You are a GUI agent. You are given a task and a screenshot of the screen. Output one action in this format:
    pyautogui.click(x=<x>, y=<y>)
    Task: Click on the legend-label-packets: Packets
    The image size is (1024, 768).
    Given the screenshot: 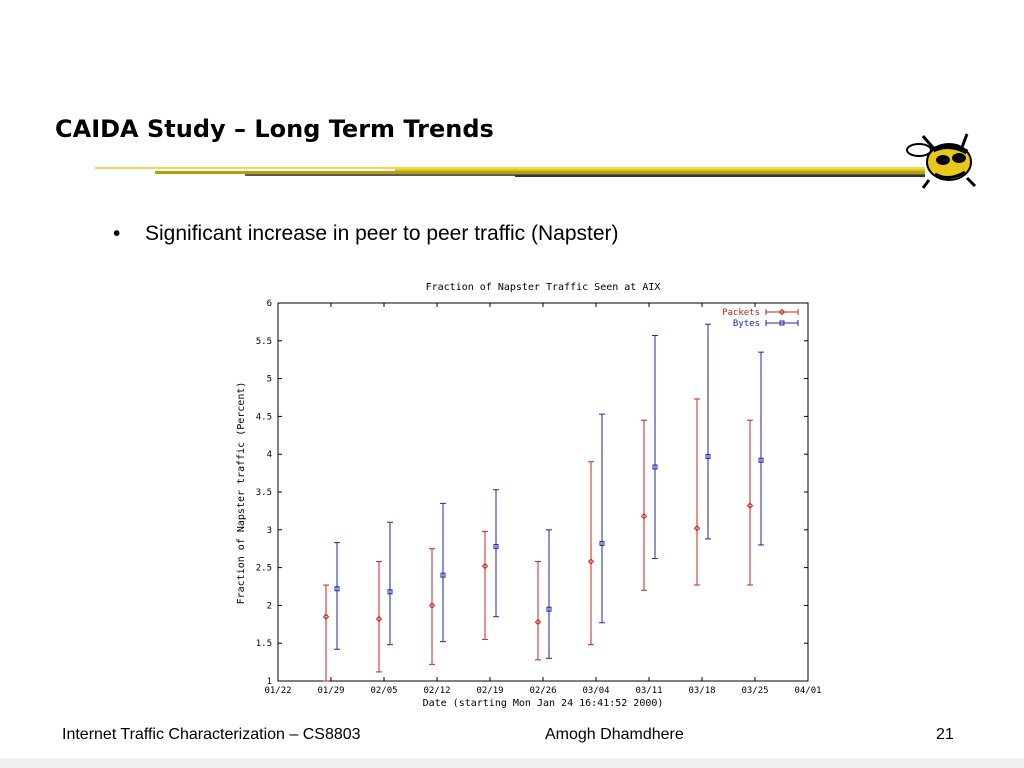 What is the action you would take?
    pyautogui.click(x=741, y=313)
    